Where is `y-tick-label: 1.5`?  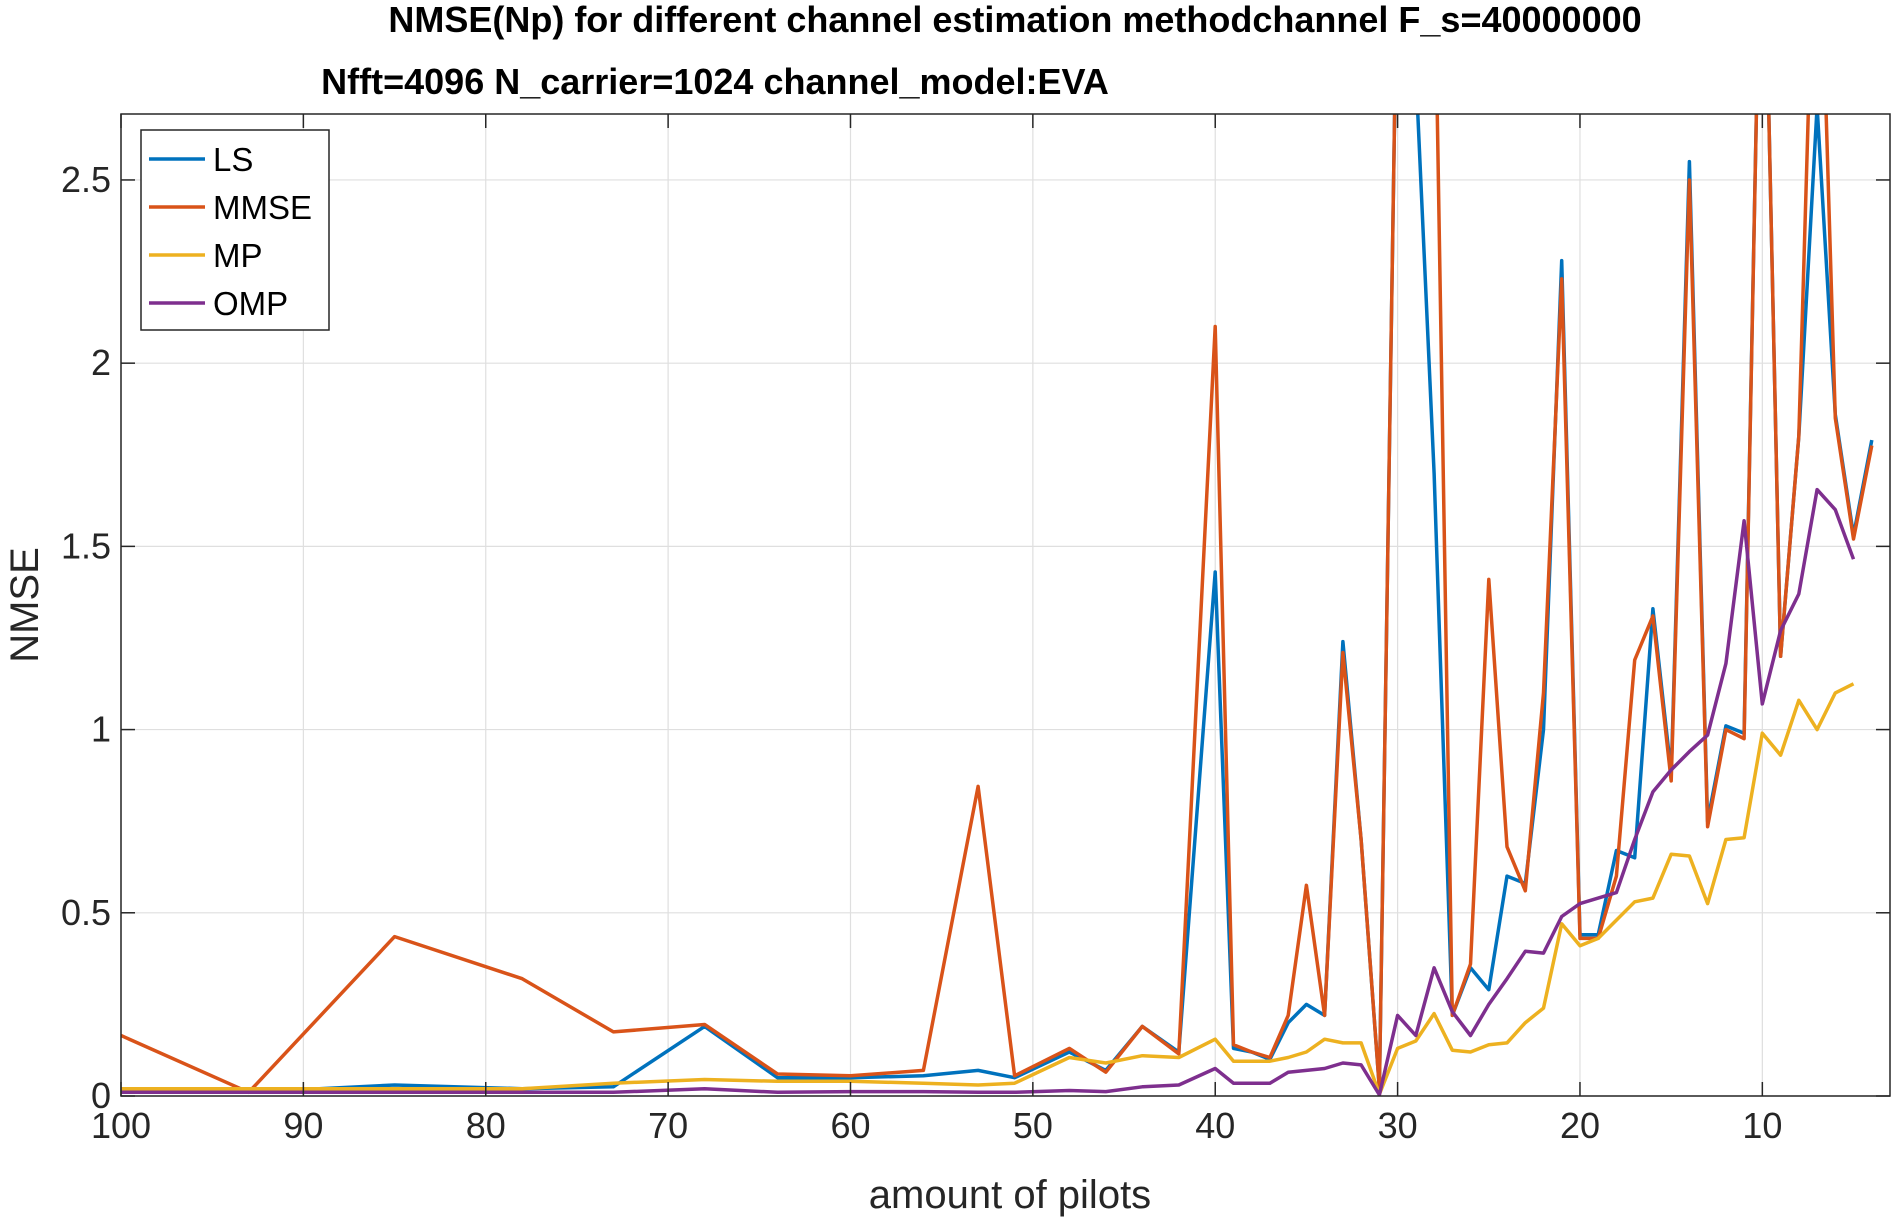
y-tick-label: 1.5 is located at coordinates (86, 545).